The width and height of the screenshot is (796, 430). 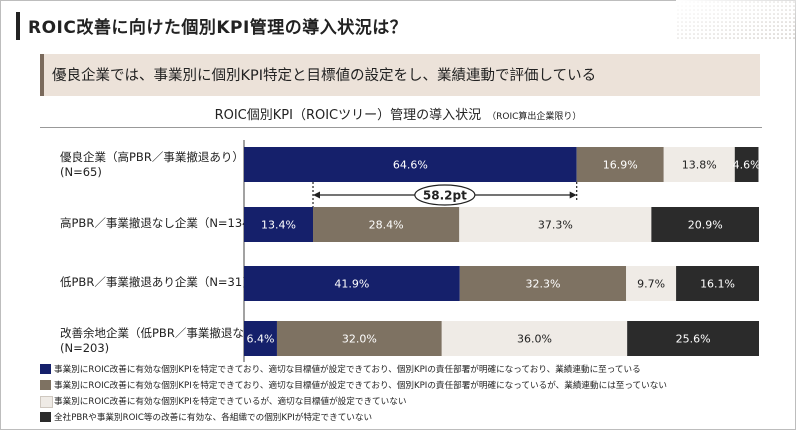 I want to click on annotation-arrow-right, so click(x=573, y=195).